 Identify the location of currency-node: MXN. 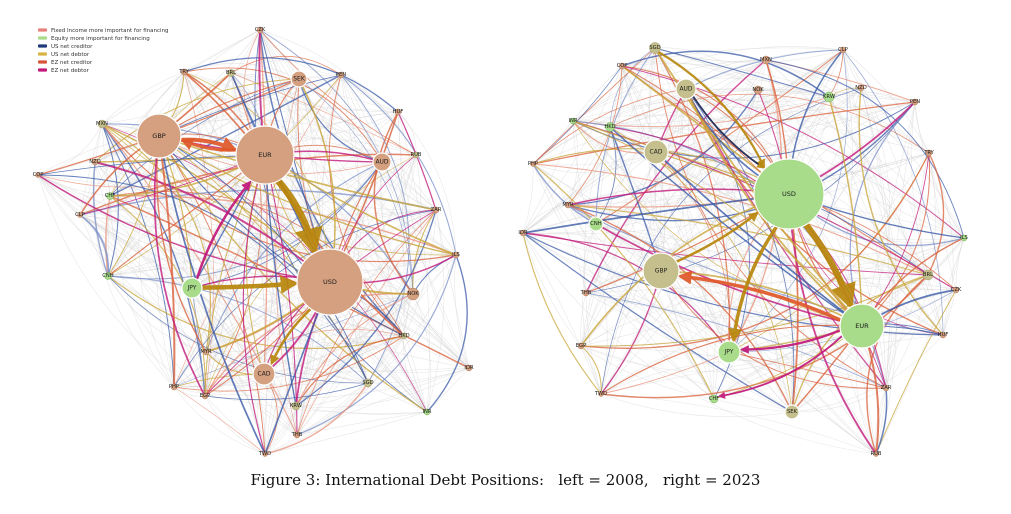
(766, 60).